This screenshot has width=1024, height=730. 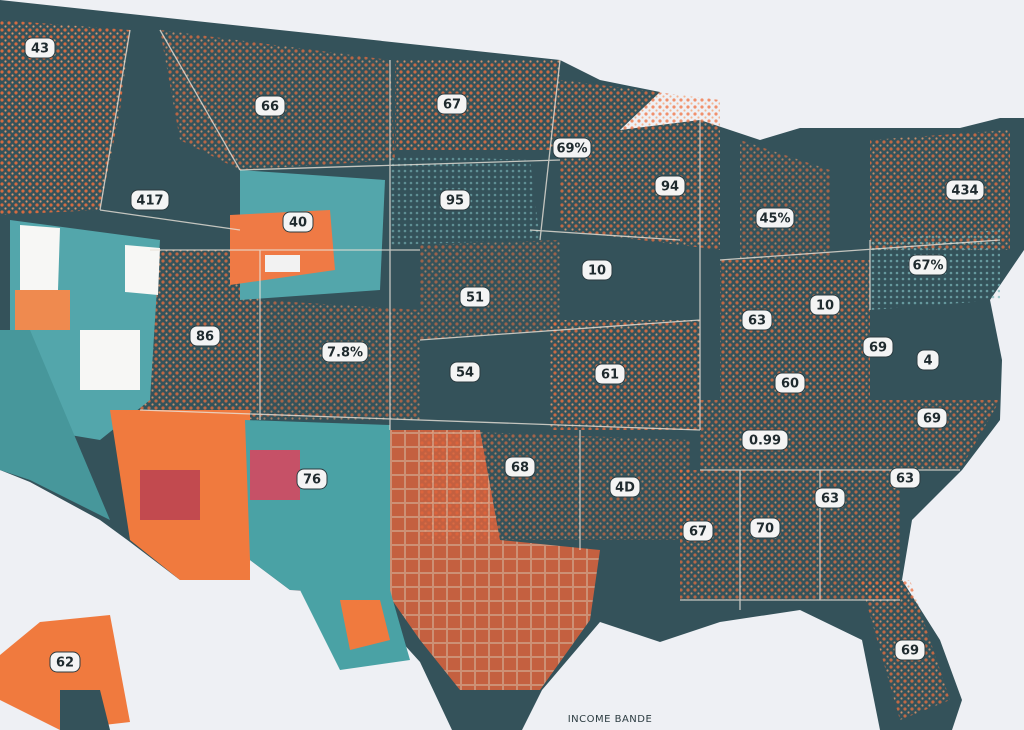 I want to click on region-label: 0.99, so click(x=765, y=441).